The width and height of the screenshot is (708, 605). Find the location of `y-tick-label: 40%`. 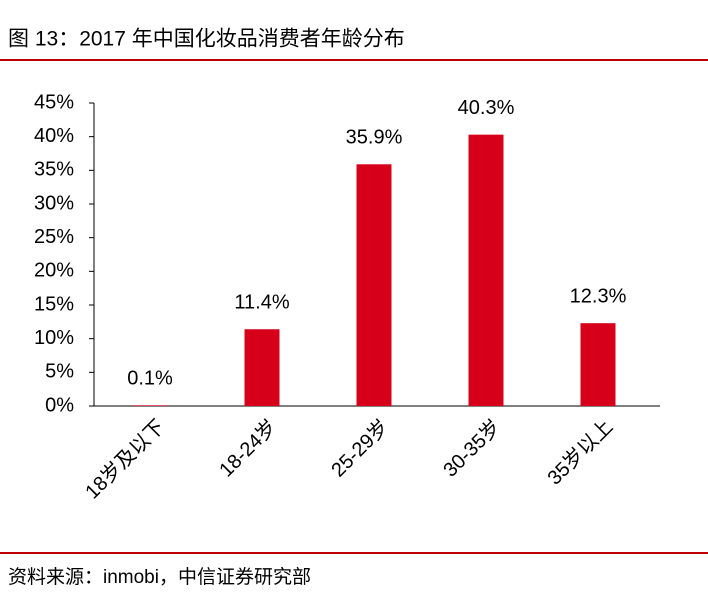

y-tick-label: 40% is located at coordinates (54, 136).